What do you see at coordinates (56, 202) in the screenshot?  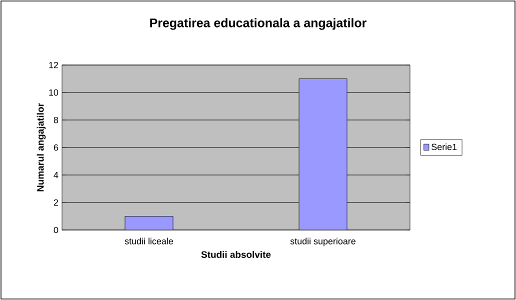 I see `y-tick-label: 2` at bounding box center [56, 202].